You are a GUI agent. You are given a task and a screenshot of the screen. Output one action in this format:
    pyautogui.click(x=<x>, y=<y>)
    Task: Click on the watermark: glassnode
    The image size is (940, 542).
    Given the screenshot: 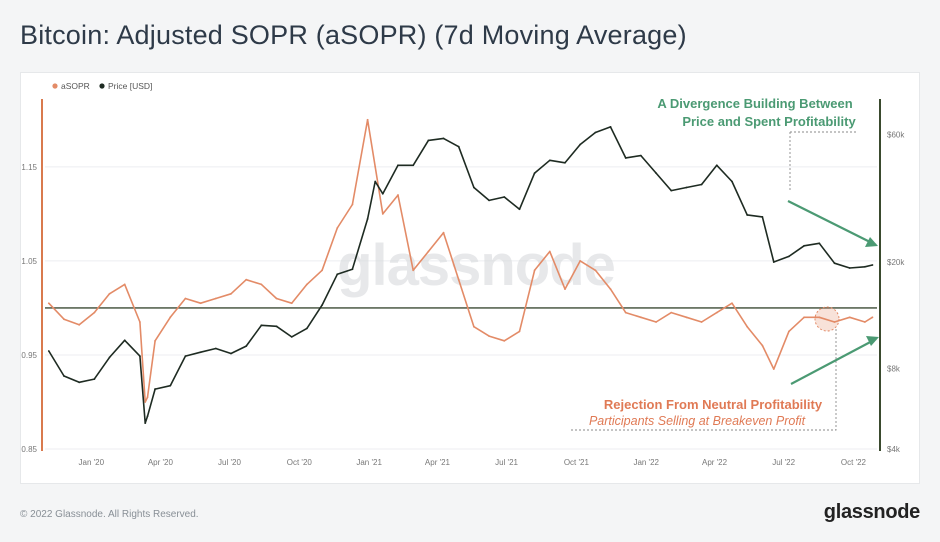 What is the action you would take?
    pyautogui.click(x=476, y=265)
    